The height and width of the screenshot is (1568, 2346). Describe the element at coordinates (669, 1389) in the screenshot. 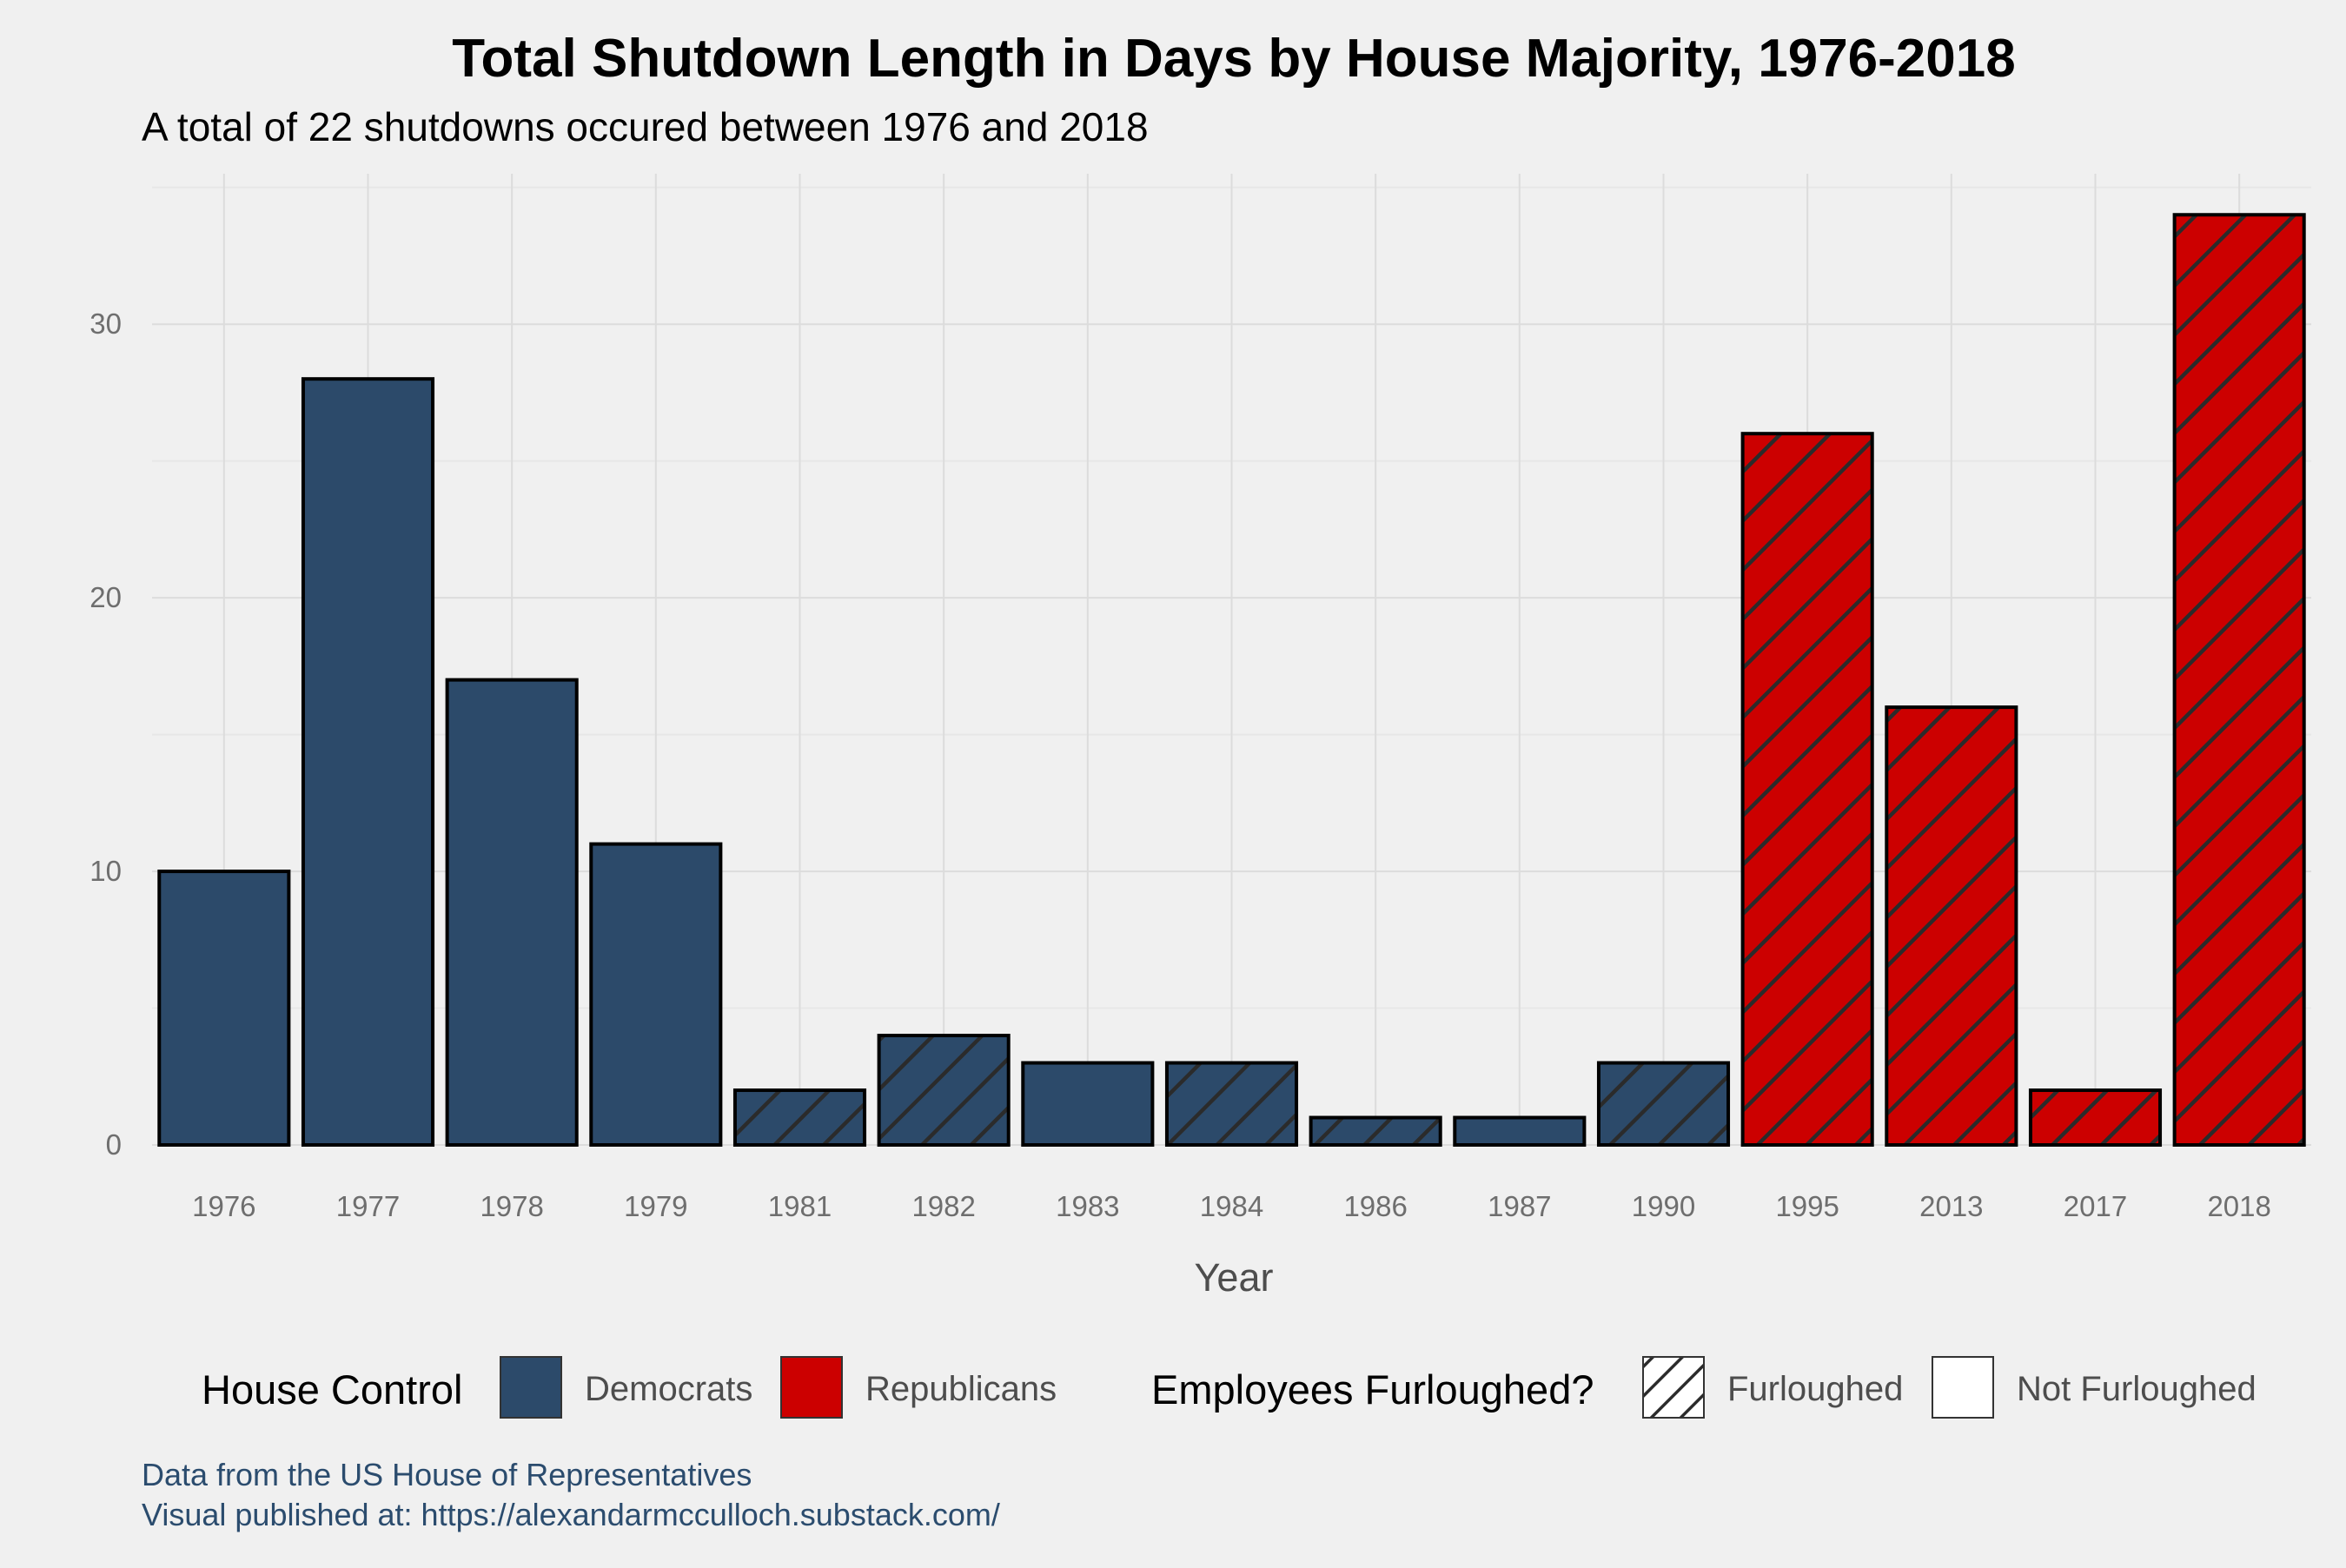

I see `legend-democrats-label: Democrats` at that location.